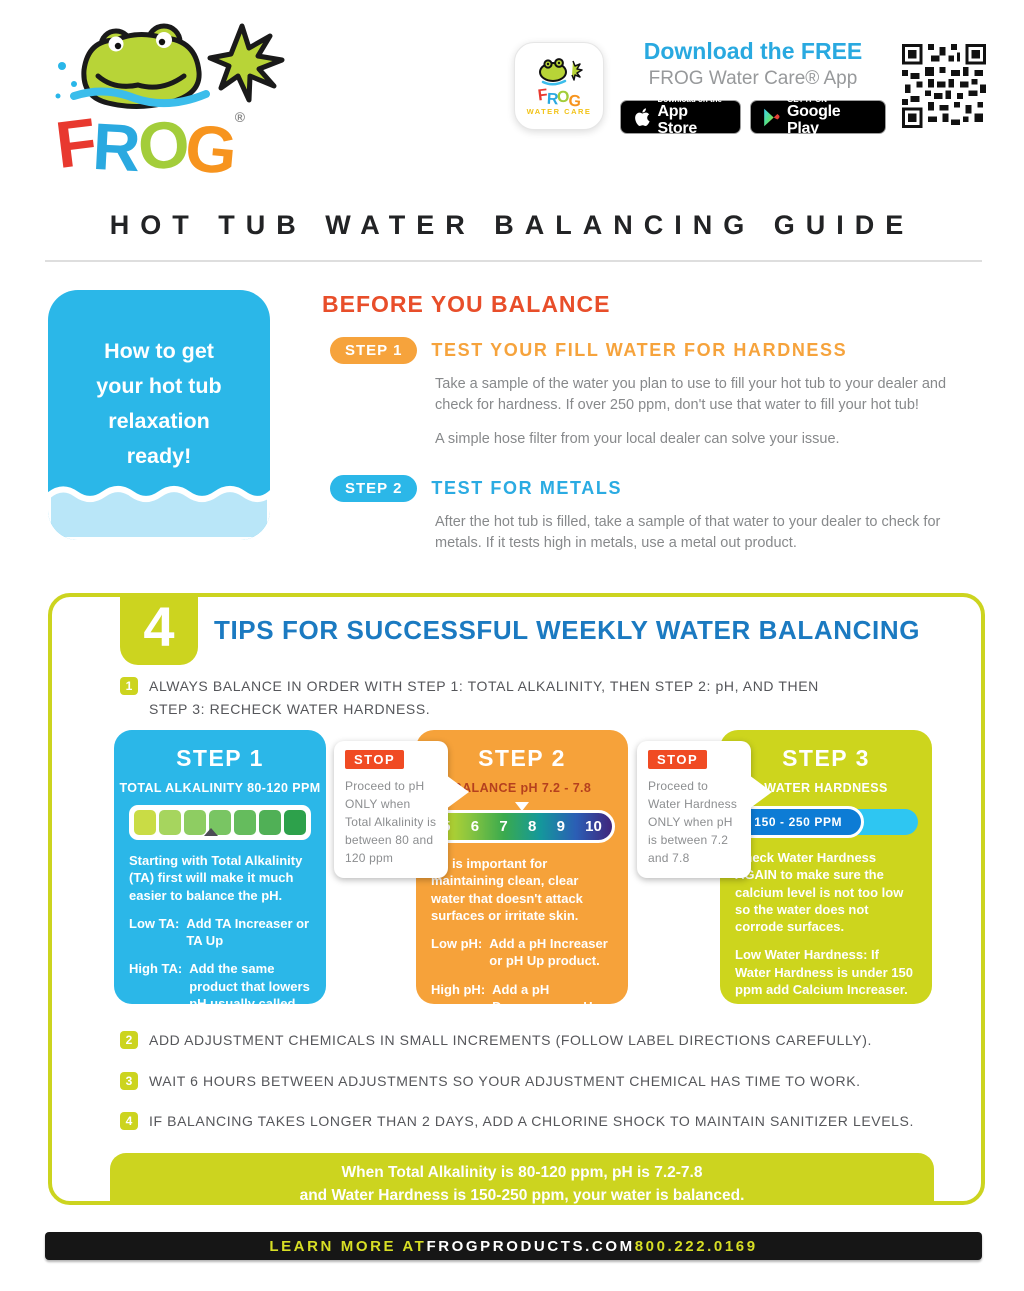 The width and height of the screenshot is (1024, 1291). Describe the element at coordinates (159, 629) in the screenshot. I see `tips-count-tab: 4` at that location.